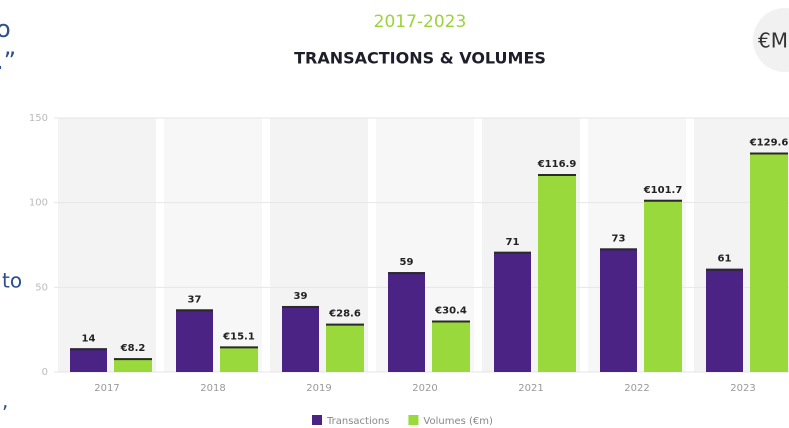  I want to click on data-label: €116.9, so click(557, 164).